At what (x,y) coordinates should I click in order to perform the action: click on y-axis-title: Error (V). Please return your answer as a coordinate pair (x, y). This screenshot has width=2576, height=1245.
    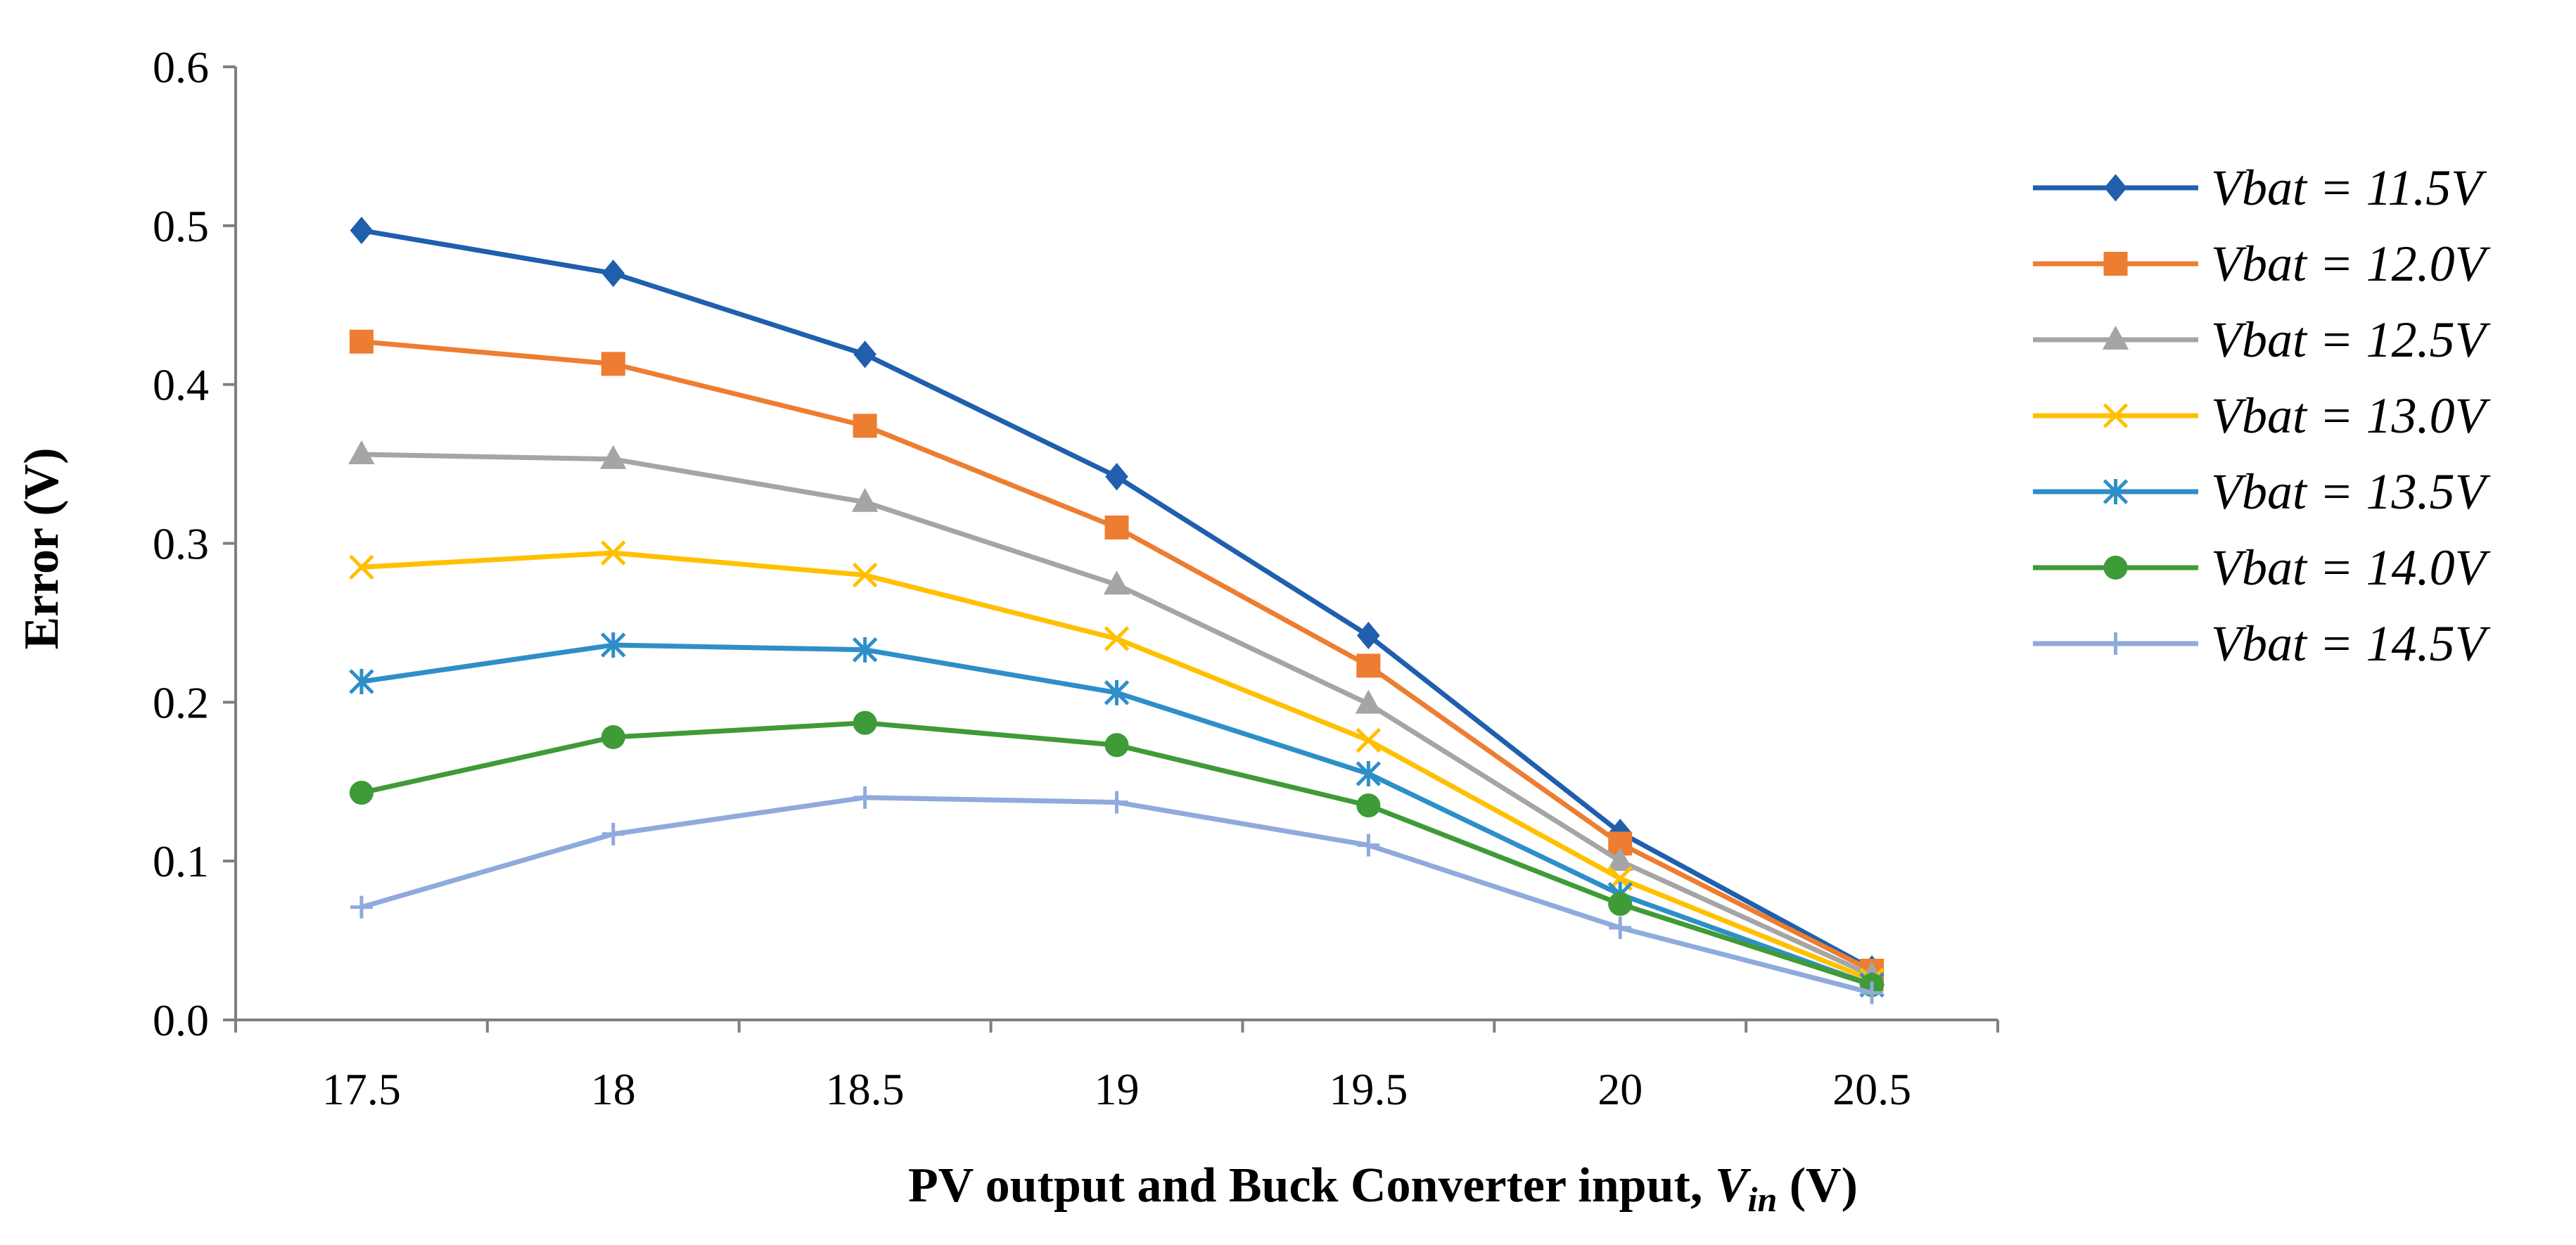
    Looking at the image, I should click on (42, 548).